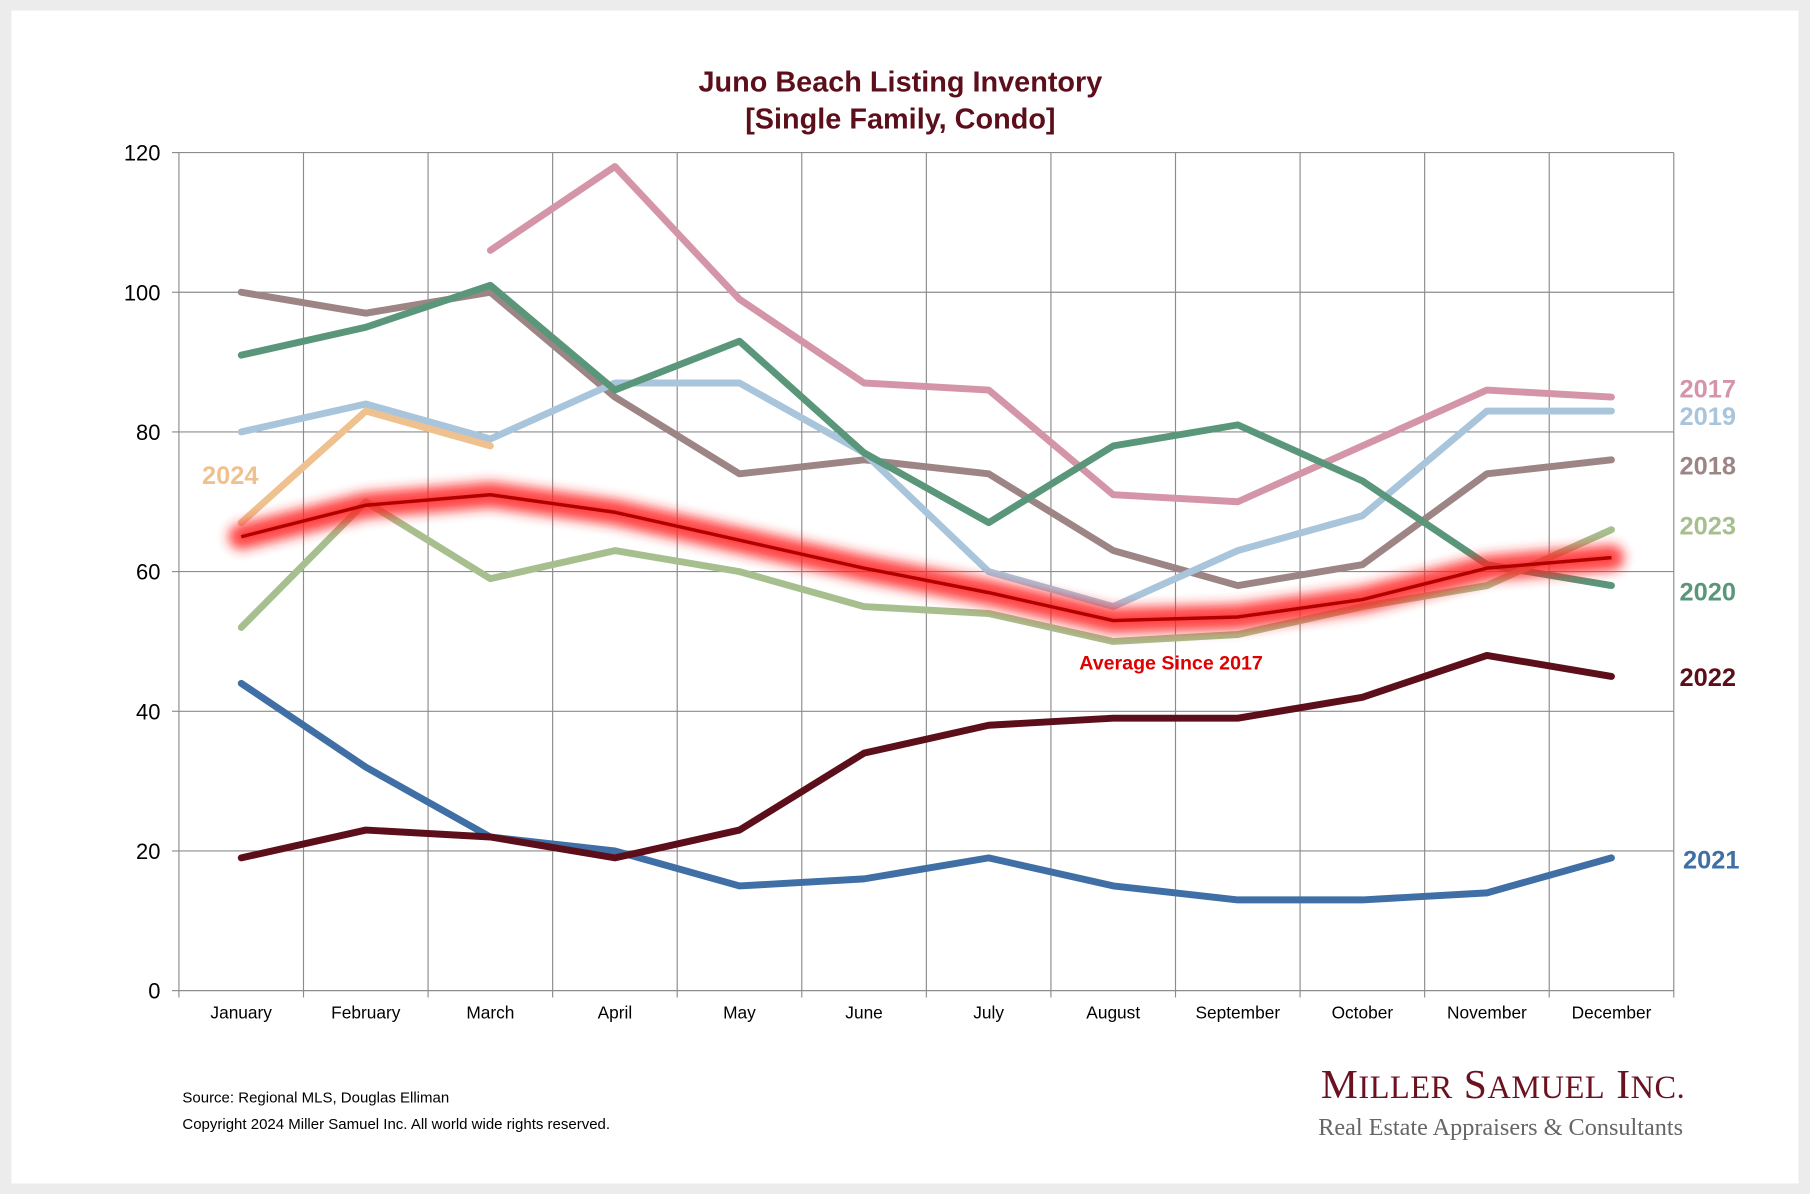  What do you see at coordinates (148, 711) in the screenshot?
I see `y-tick-label: 40` at bounding box center [148, 711].